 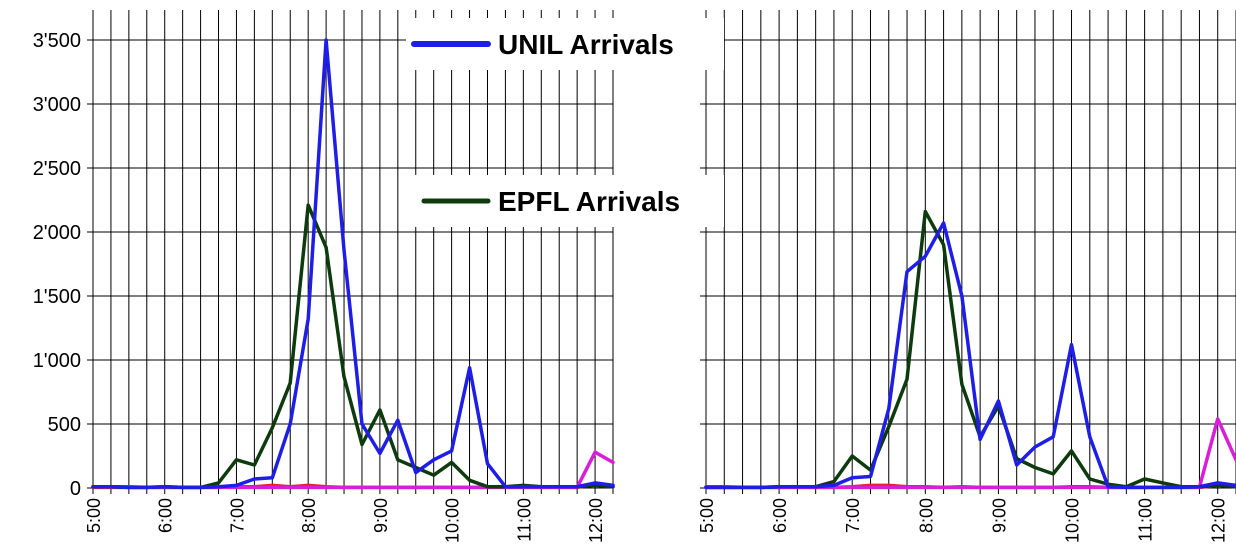 I want to click on legend-item-epfl: EPFL Arrivals, so click(x=565, y=201).